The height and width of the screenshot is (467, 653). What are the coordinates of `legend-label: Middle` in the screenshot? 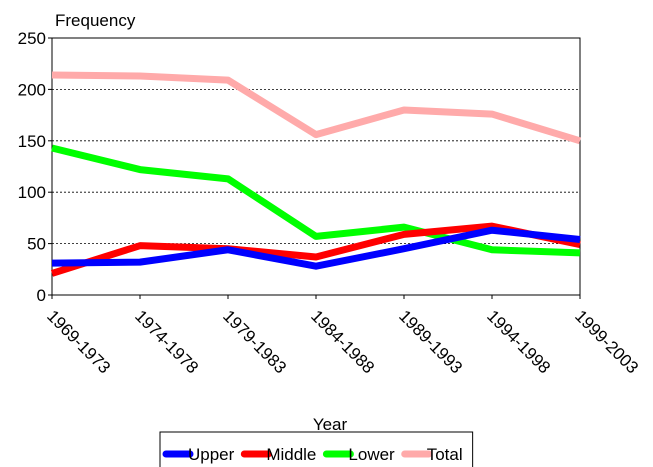 It's located at (291, 454).